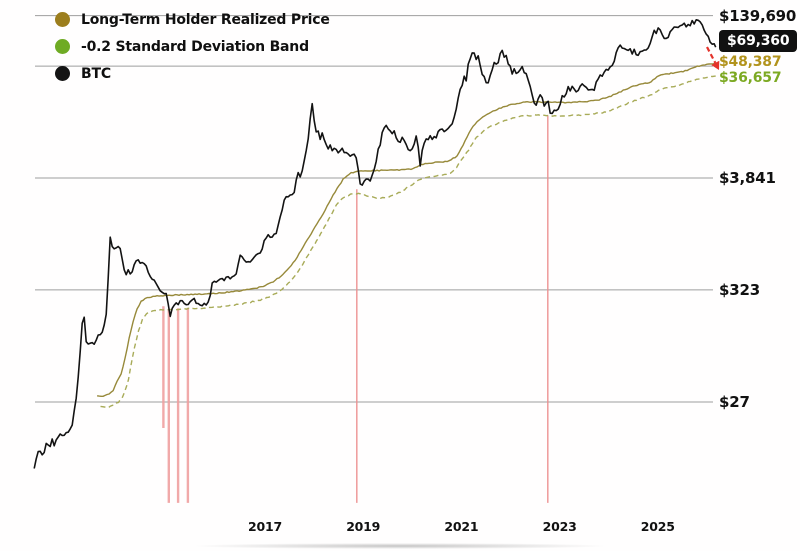  What do you see at coordinates (657, 526) in the screenshot?
I see `x-tick-2025: 2025` at bounding box center [657, 526].